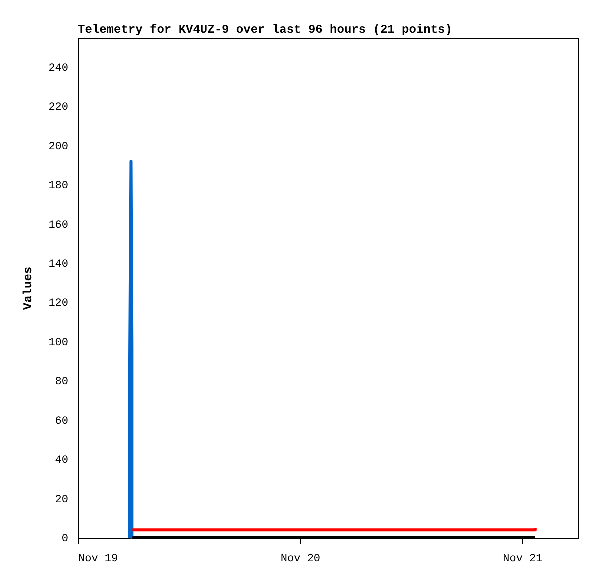  Describe the element at coordinates (265, 30) in the screenshot. I see `chart-title: Telemetry for KV4UZ-9 over last 96 hours (21 points)` at that location.